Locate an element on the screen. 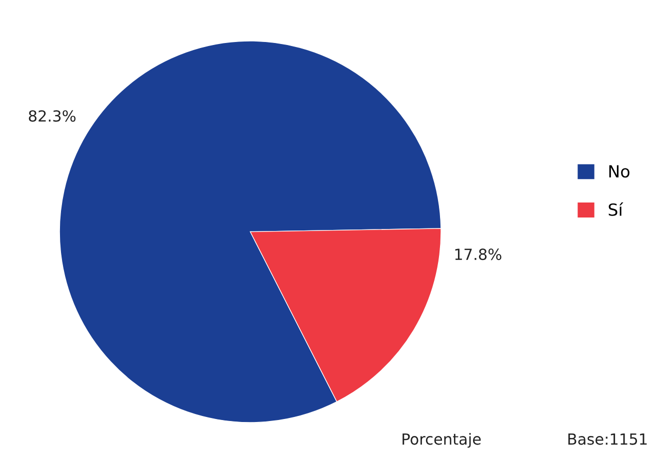  legend-label: No is located at coordinates (619, 171).